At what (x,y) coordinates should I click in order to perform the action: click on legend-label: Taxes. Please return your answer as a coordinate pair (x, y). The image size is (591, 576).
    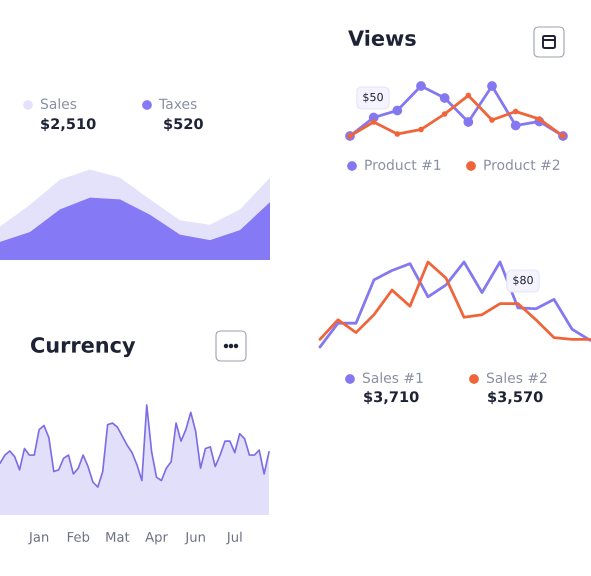
    Looking at the image, I should click on (177, 104).